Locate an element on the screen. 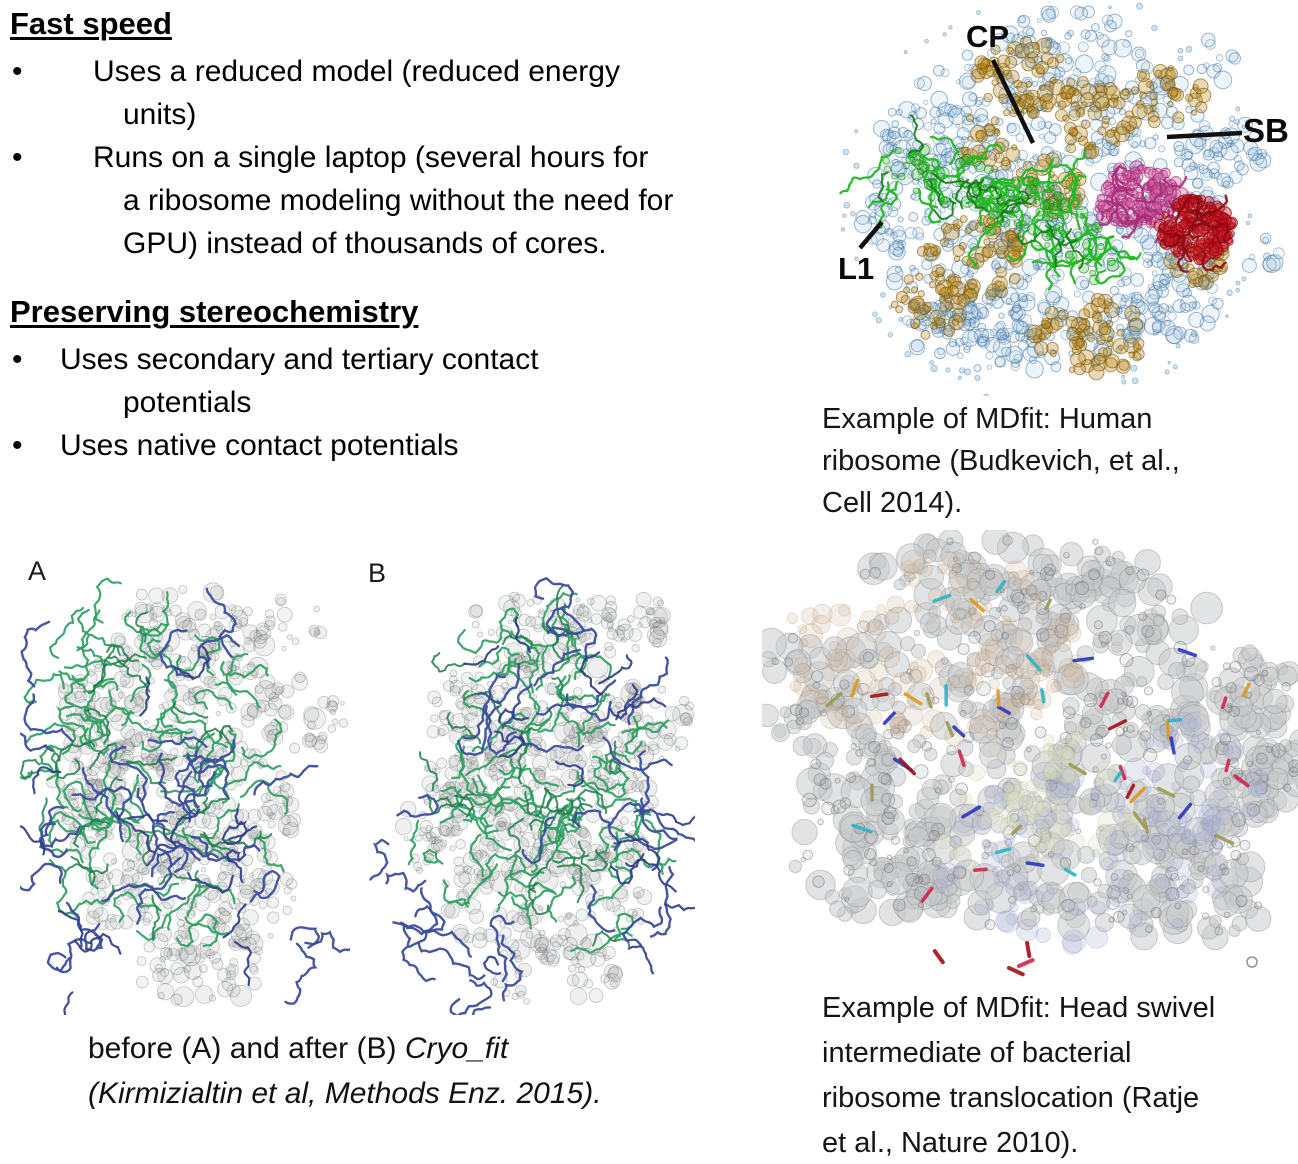  caption-line: ribosome (Budkevich, et al., is located at coordinates (1001, 461).